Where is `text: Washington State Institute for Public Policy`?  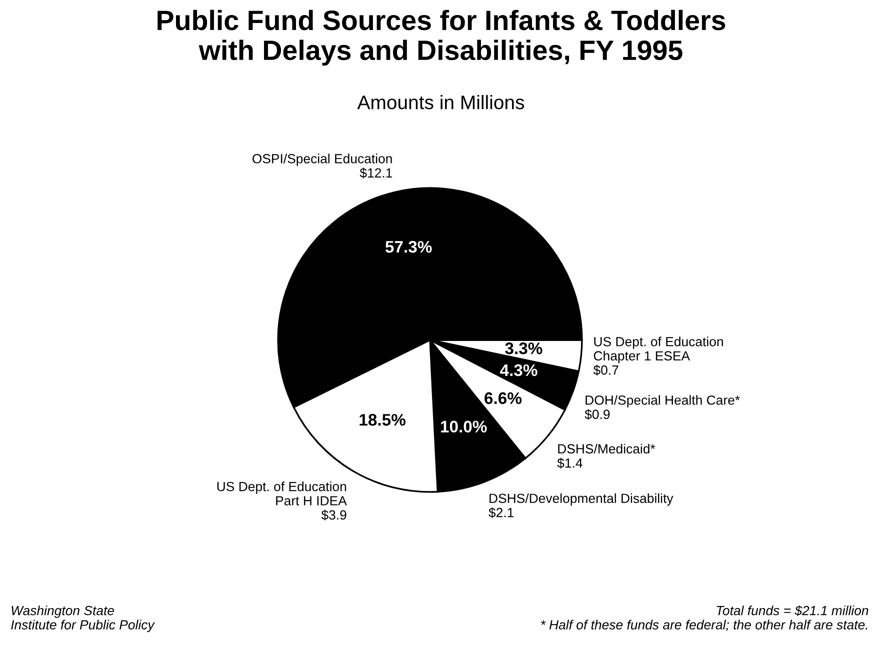 text: Washington State Institute for Public Policy is located at coordinates (83, 619).